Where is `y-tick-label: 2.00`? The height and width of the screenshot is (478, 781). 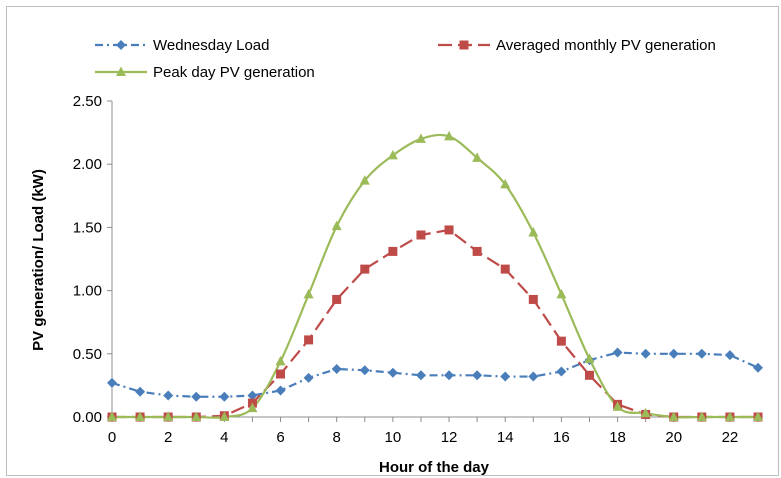
y-tick-label: 2.00 is located at coordinates (87, 164).